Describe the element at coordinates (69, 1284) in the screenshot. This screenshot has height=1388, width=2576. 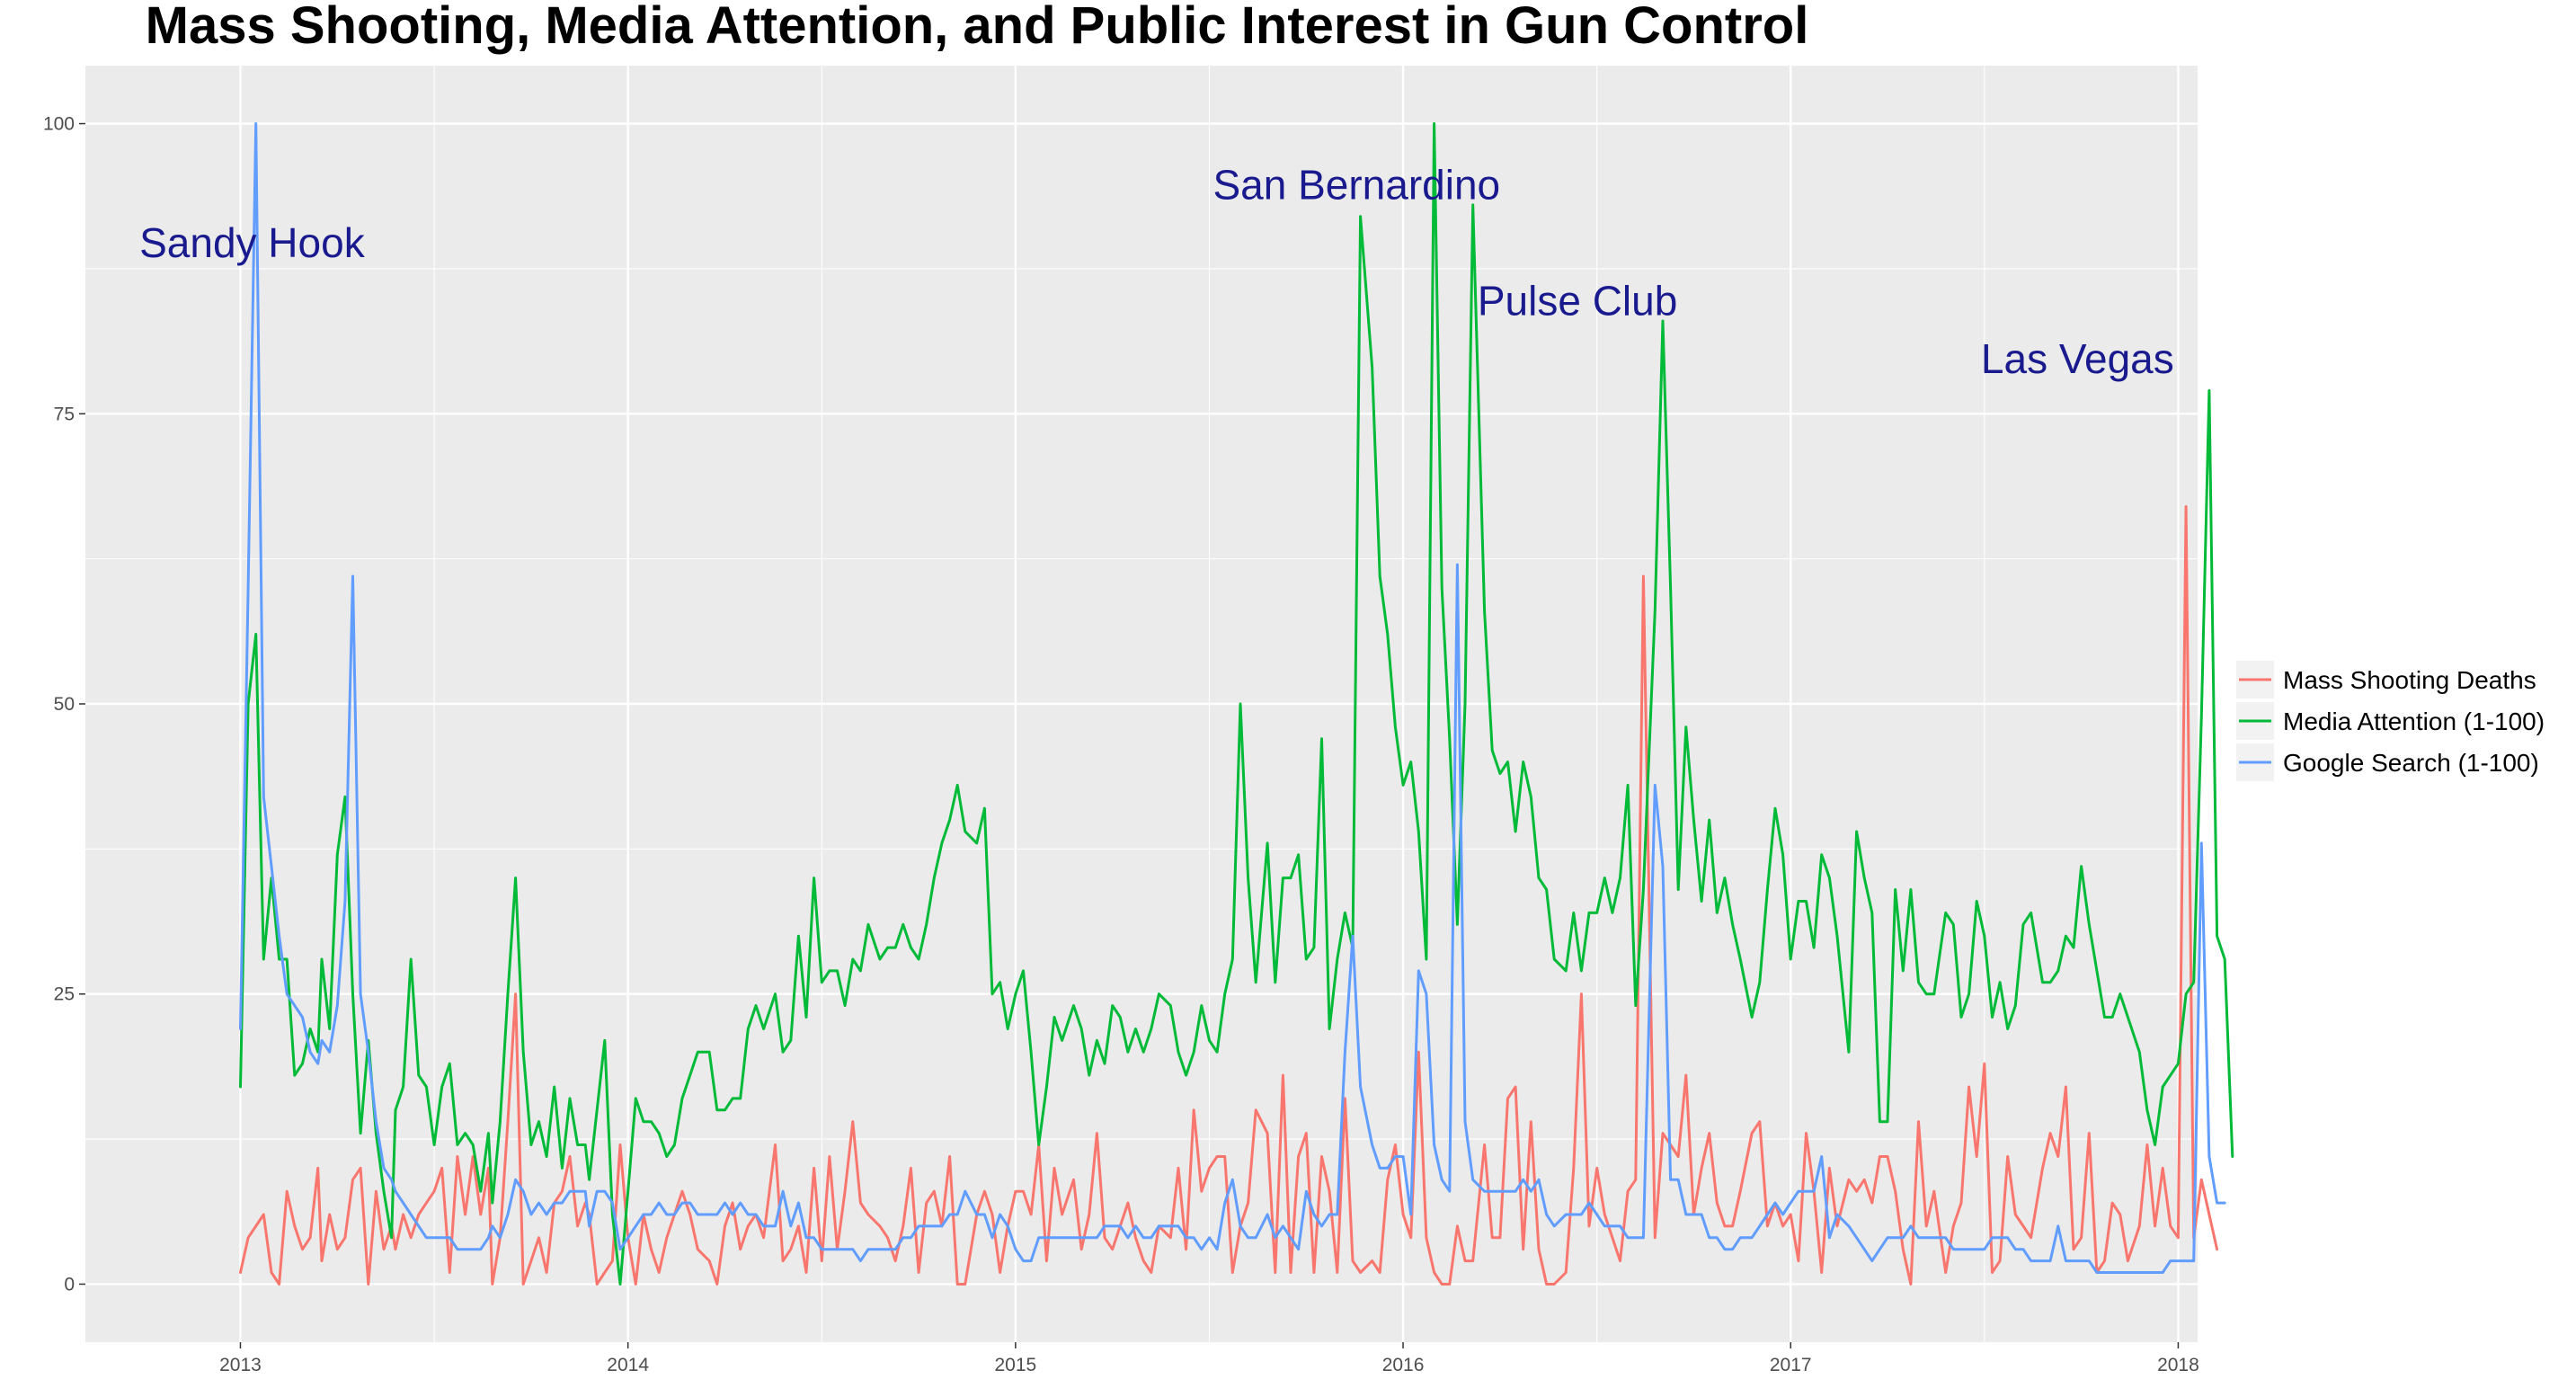
I see `y-tick-label: 0` at that location.